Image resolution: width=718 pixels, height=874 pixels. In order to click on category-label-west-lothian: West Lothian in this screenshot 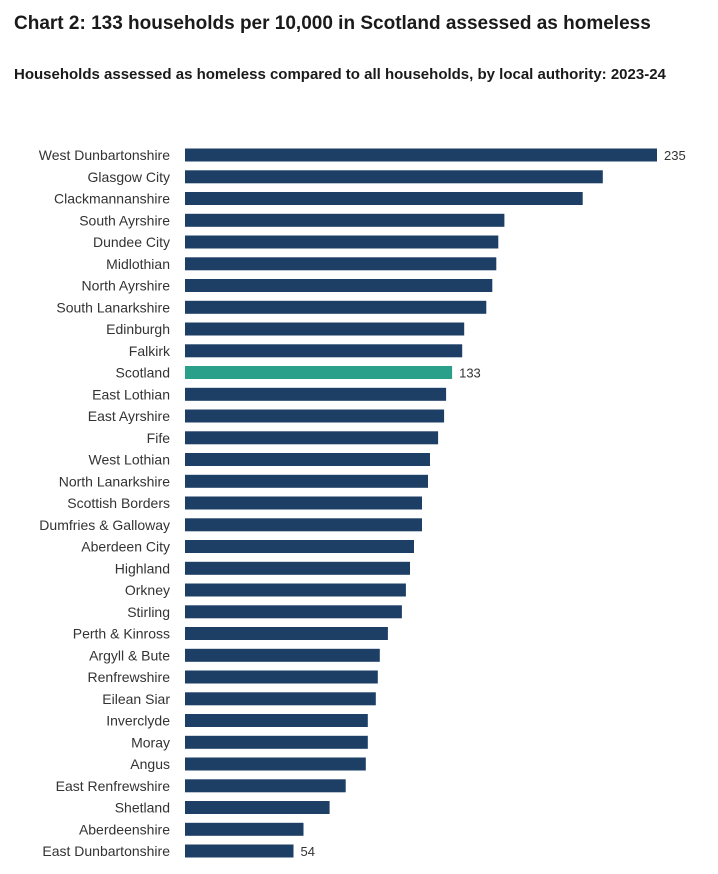, I will do `click(129, 460)`.